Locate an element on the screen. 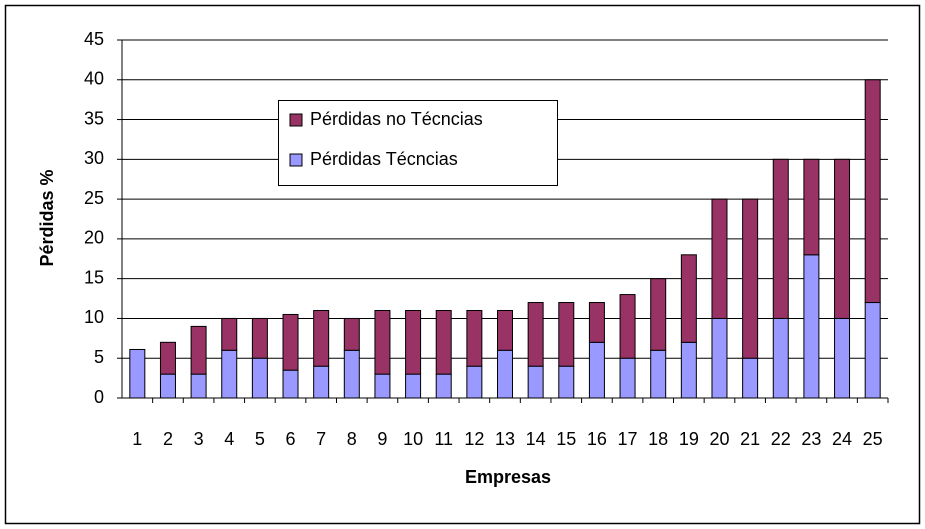 This screenshot has height=529, width=925. x-tick-label: 7 is located at coordinates (321, 439).